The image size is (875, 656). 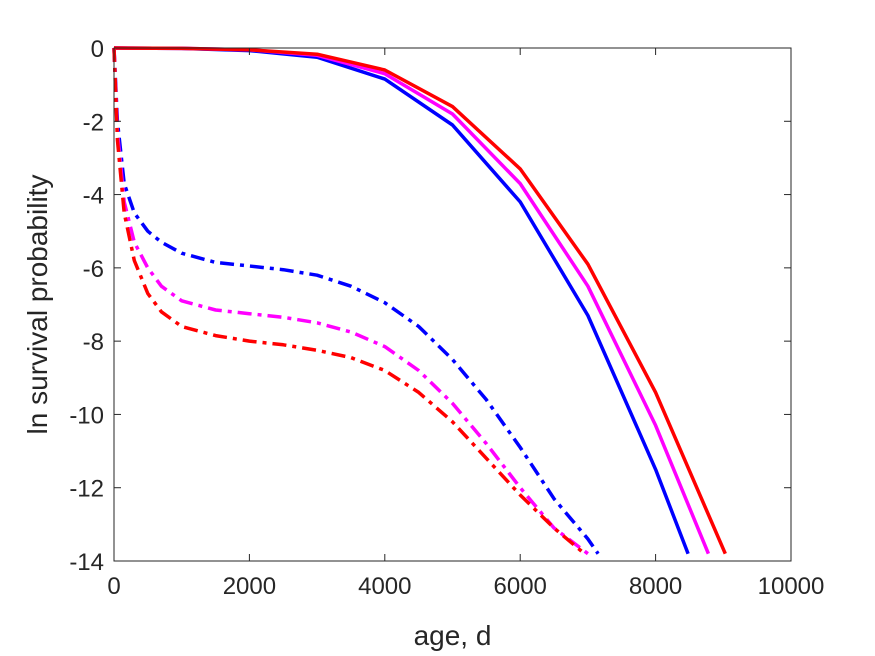 What do you see at coordinates (655, 586) in the screenshot?
I see `x-tick-label: 8000` at bounding box center [655, 586].